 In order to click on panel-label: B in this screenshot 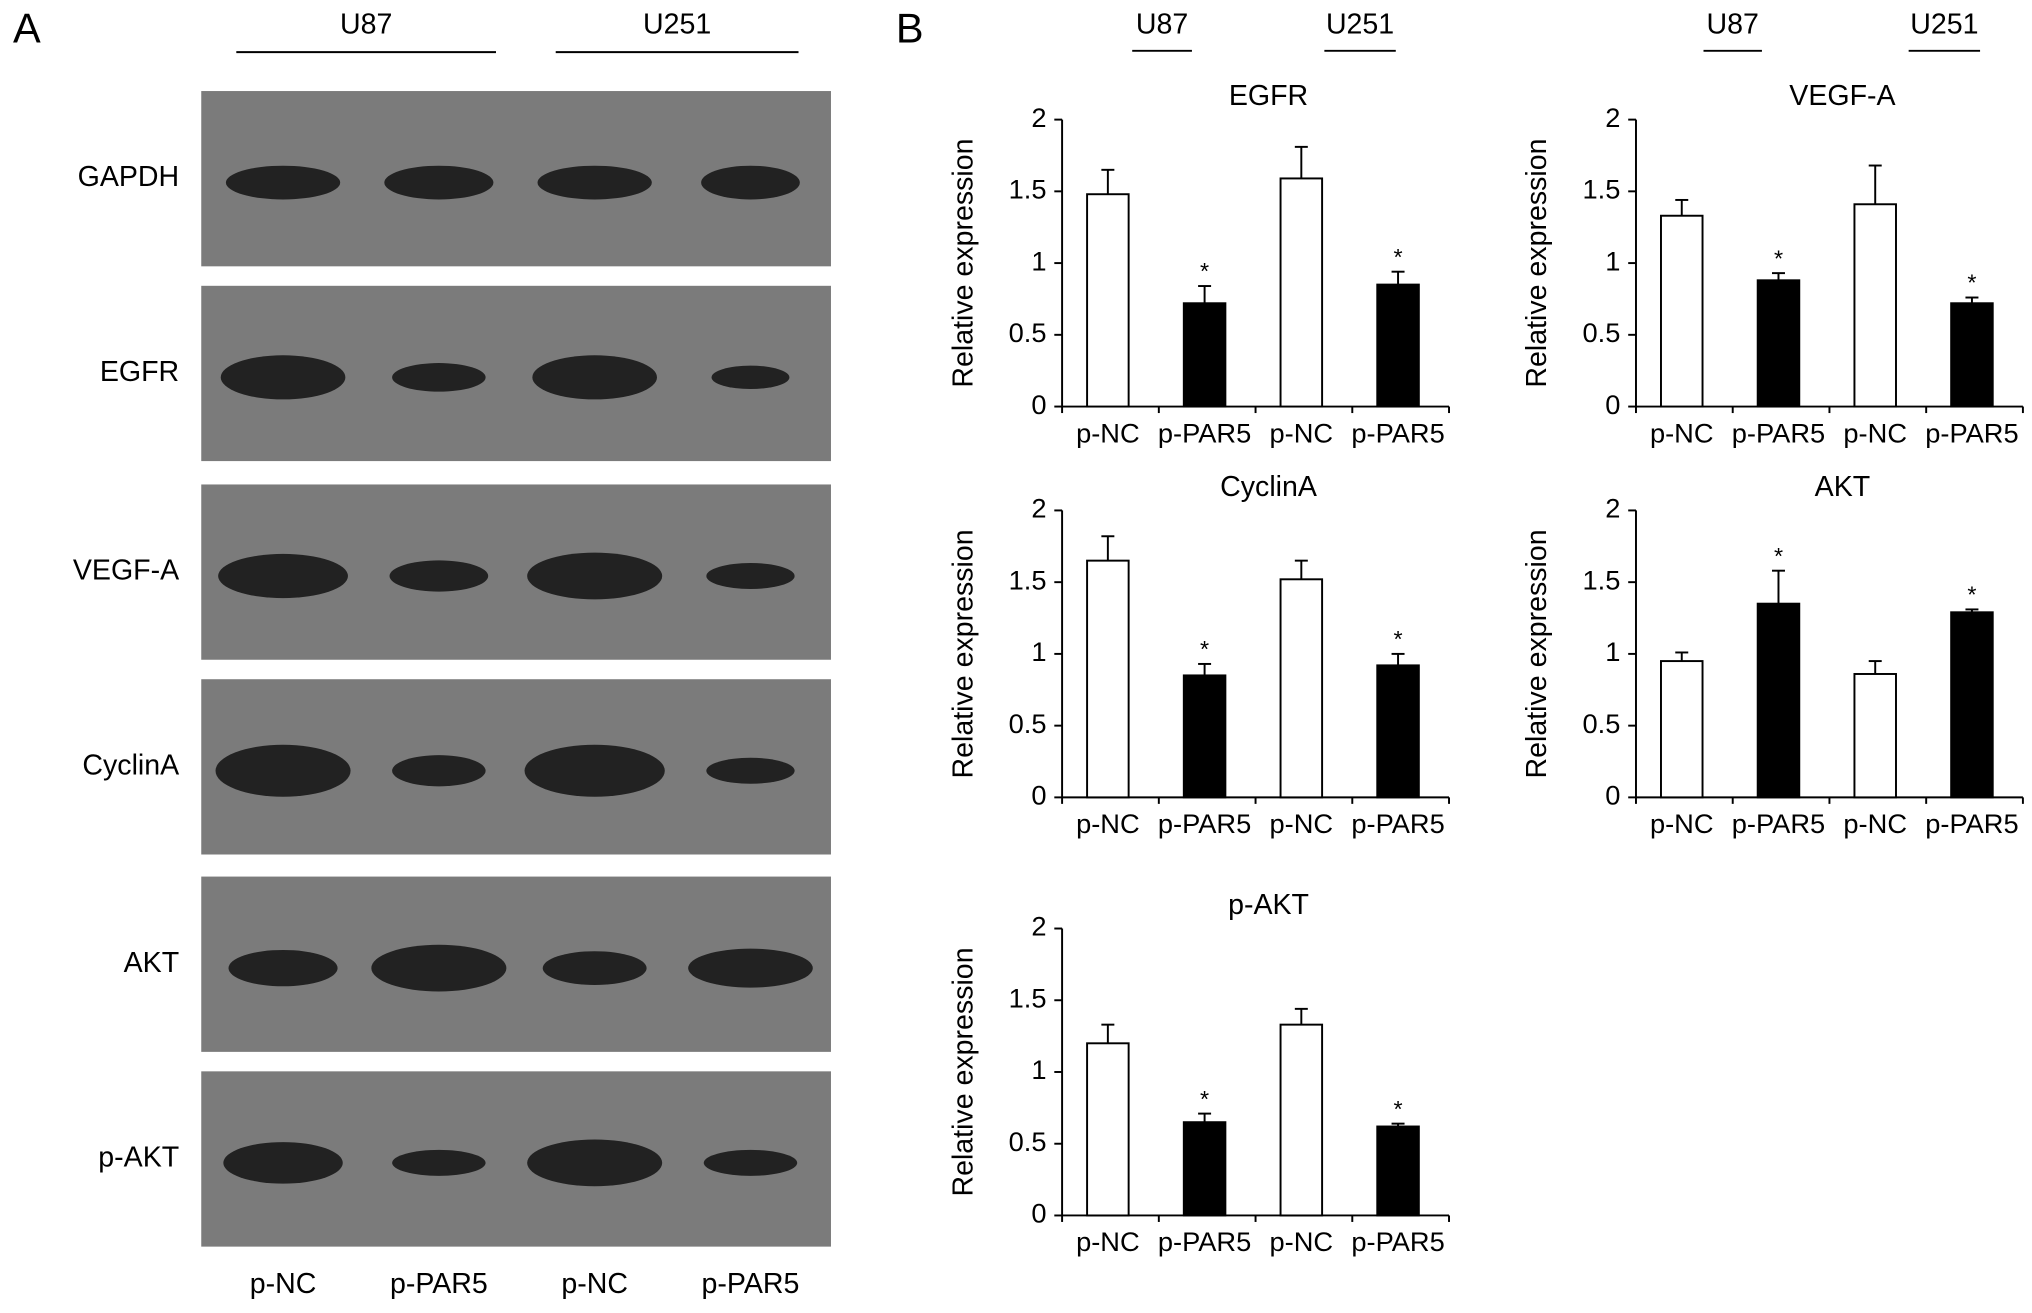, I will do `click(910, 27)`.